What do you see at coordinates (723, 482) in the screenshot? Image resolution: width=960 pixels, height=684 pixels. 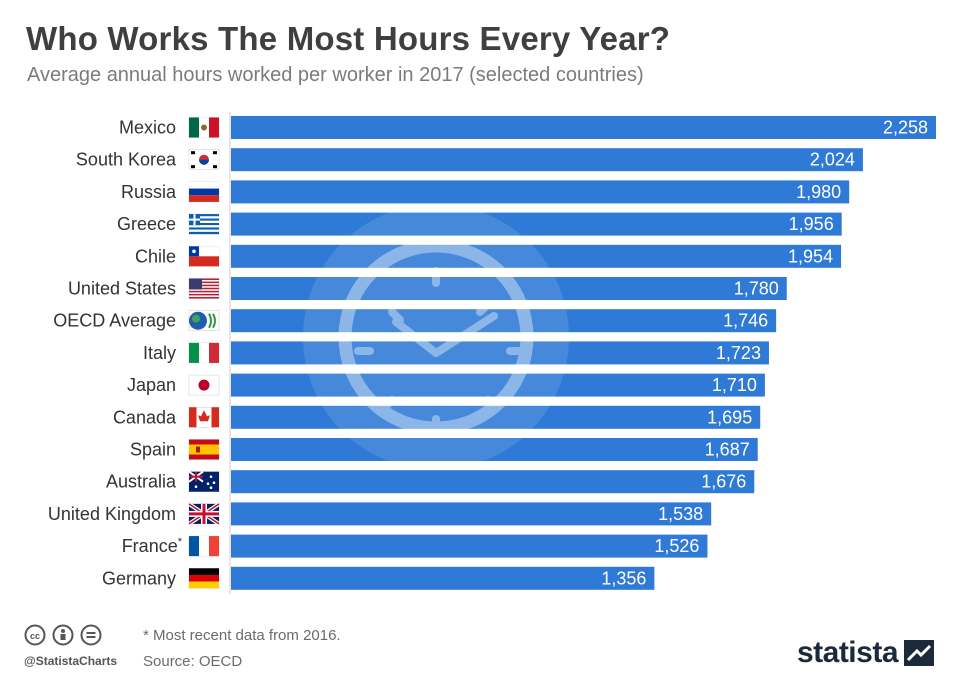 I see `value-label-australia: 1,676` at bounding box center [723, 482].